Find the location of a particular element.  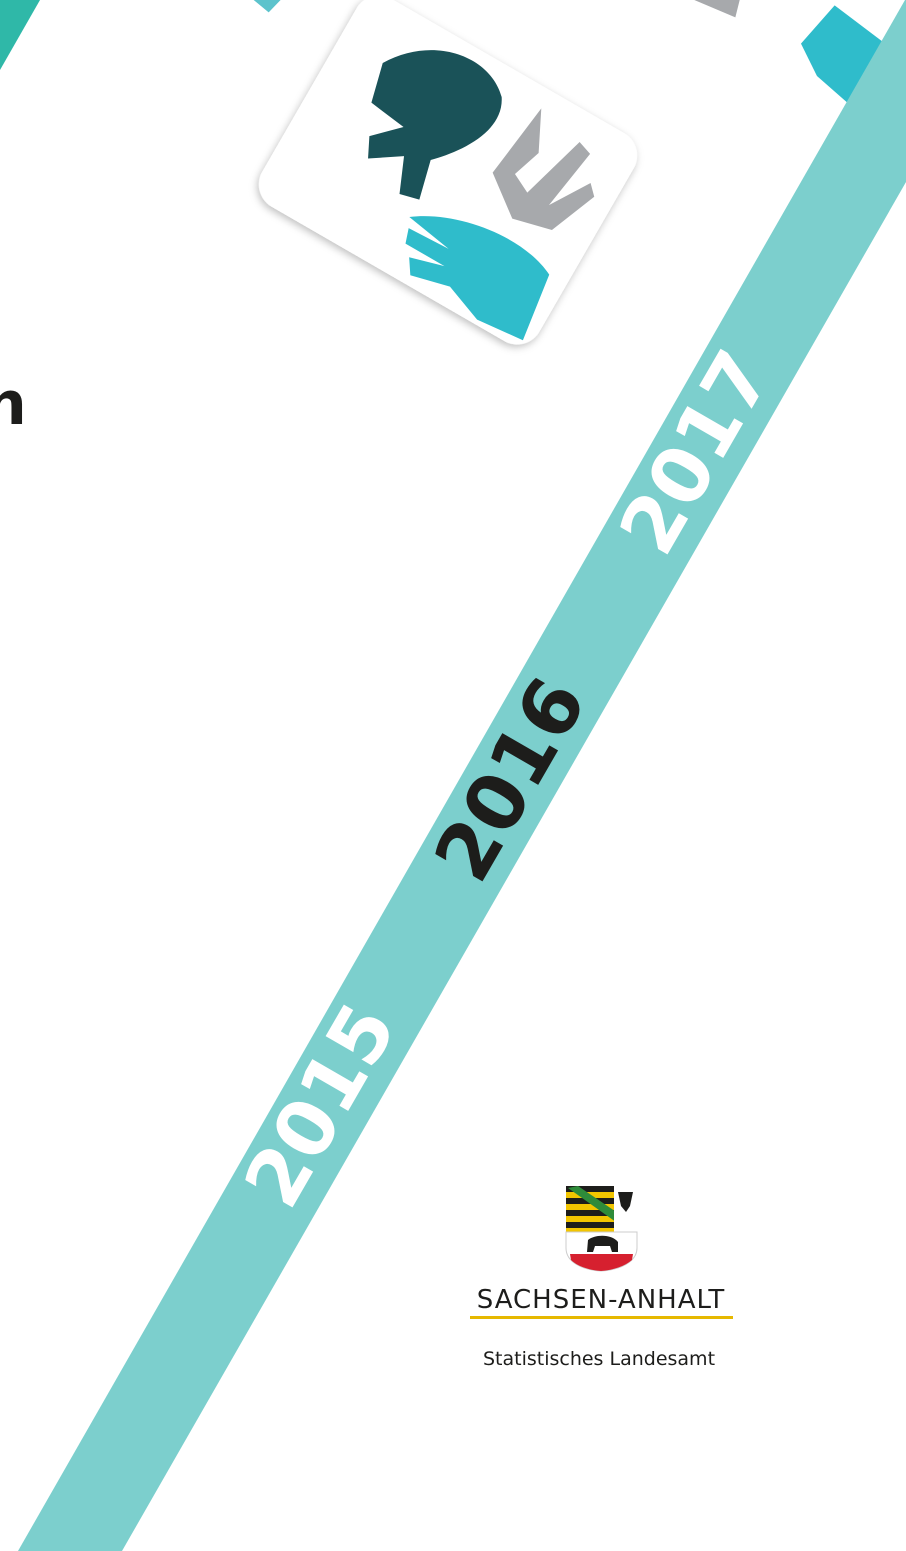

year-label: 2015 is located at coordinates (321, 1105).